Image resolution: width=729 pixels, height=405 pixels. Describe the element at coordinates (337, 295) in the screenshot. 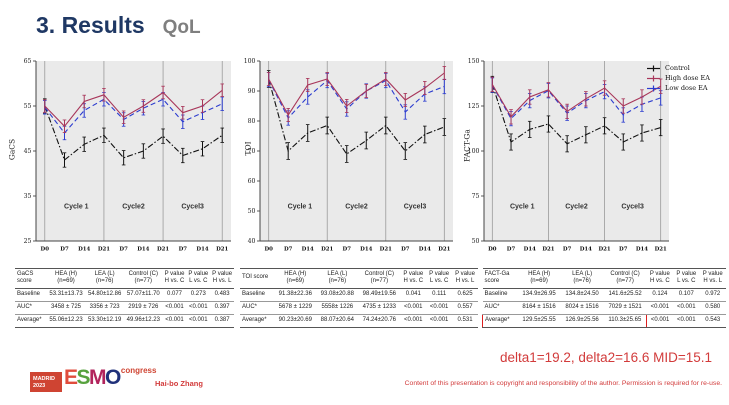

I see `table-cell: 93.08±20.88` at that location.